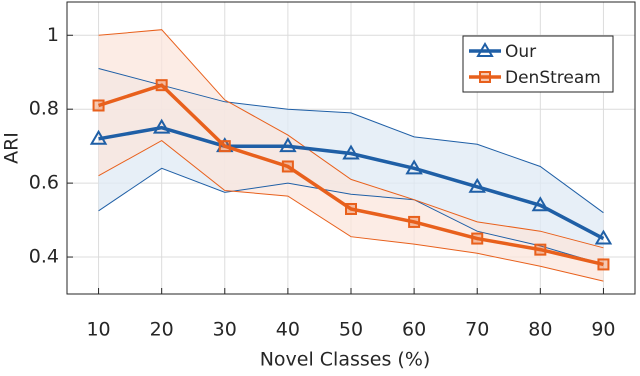 The image size is (640, 376). I want to click on x-tick-label: 10, so click(98, 330).